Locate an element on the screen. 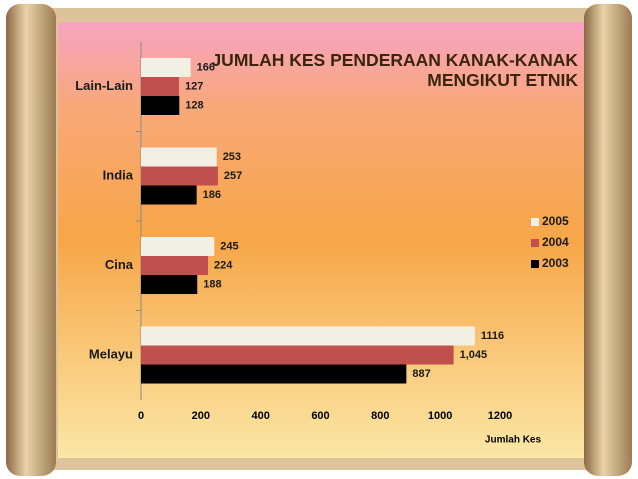 The width and height of the screenshot is (638, 479). legend-label: 2005 is located at coordinates (555, 221).